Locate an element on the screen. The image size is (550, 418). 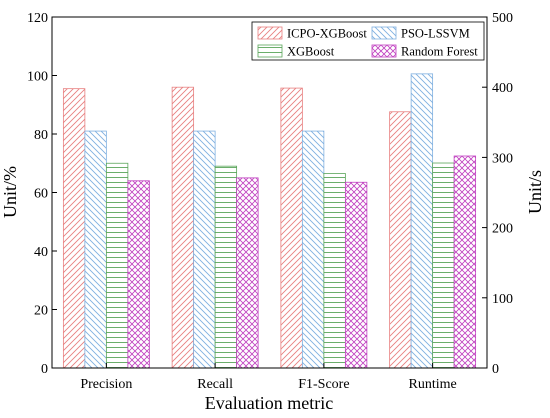
y-left-tick-label: 100 is located at coordinates (37, 77).